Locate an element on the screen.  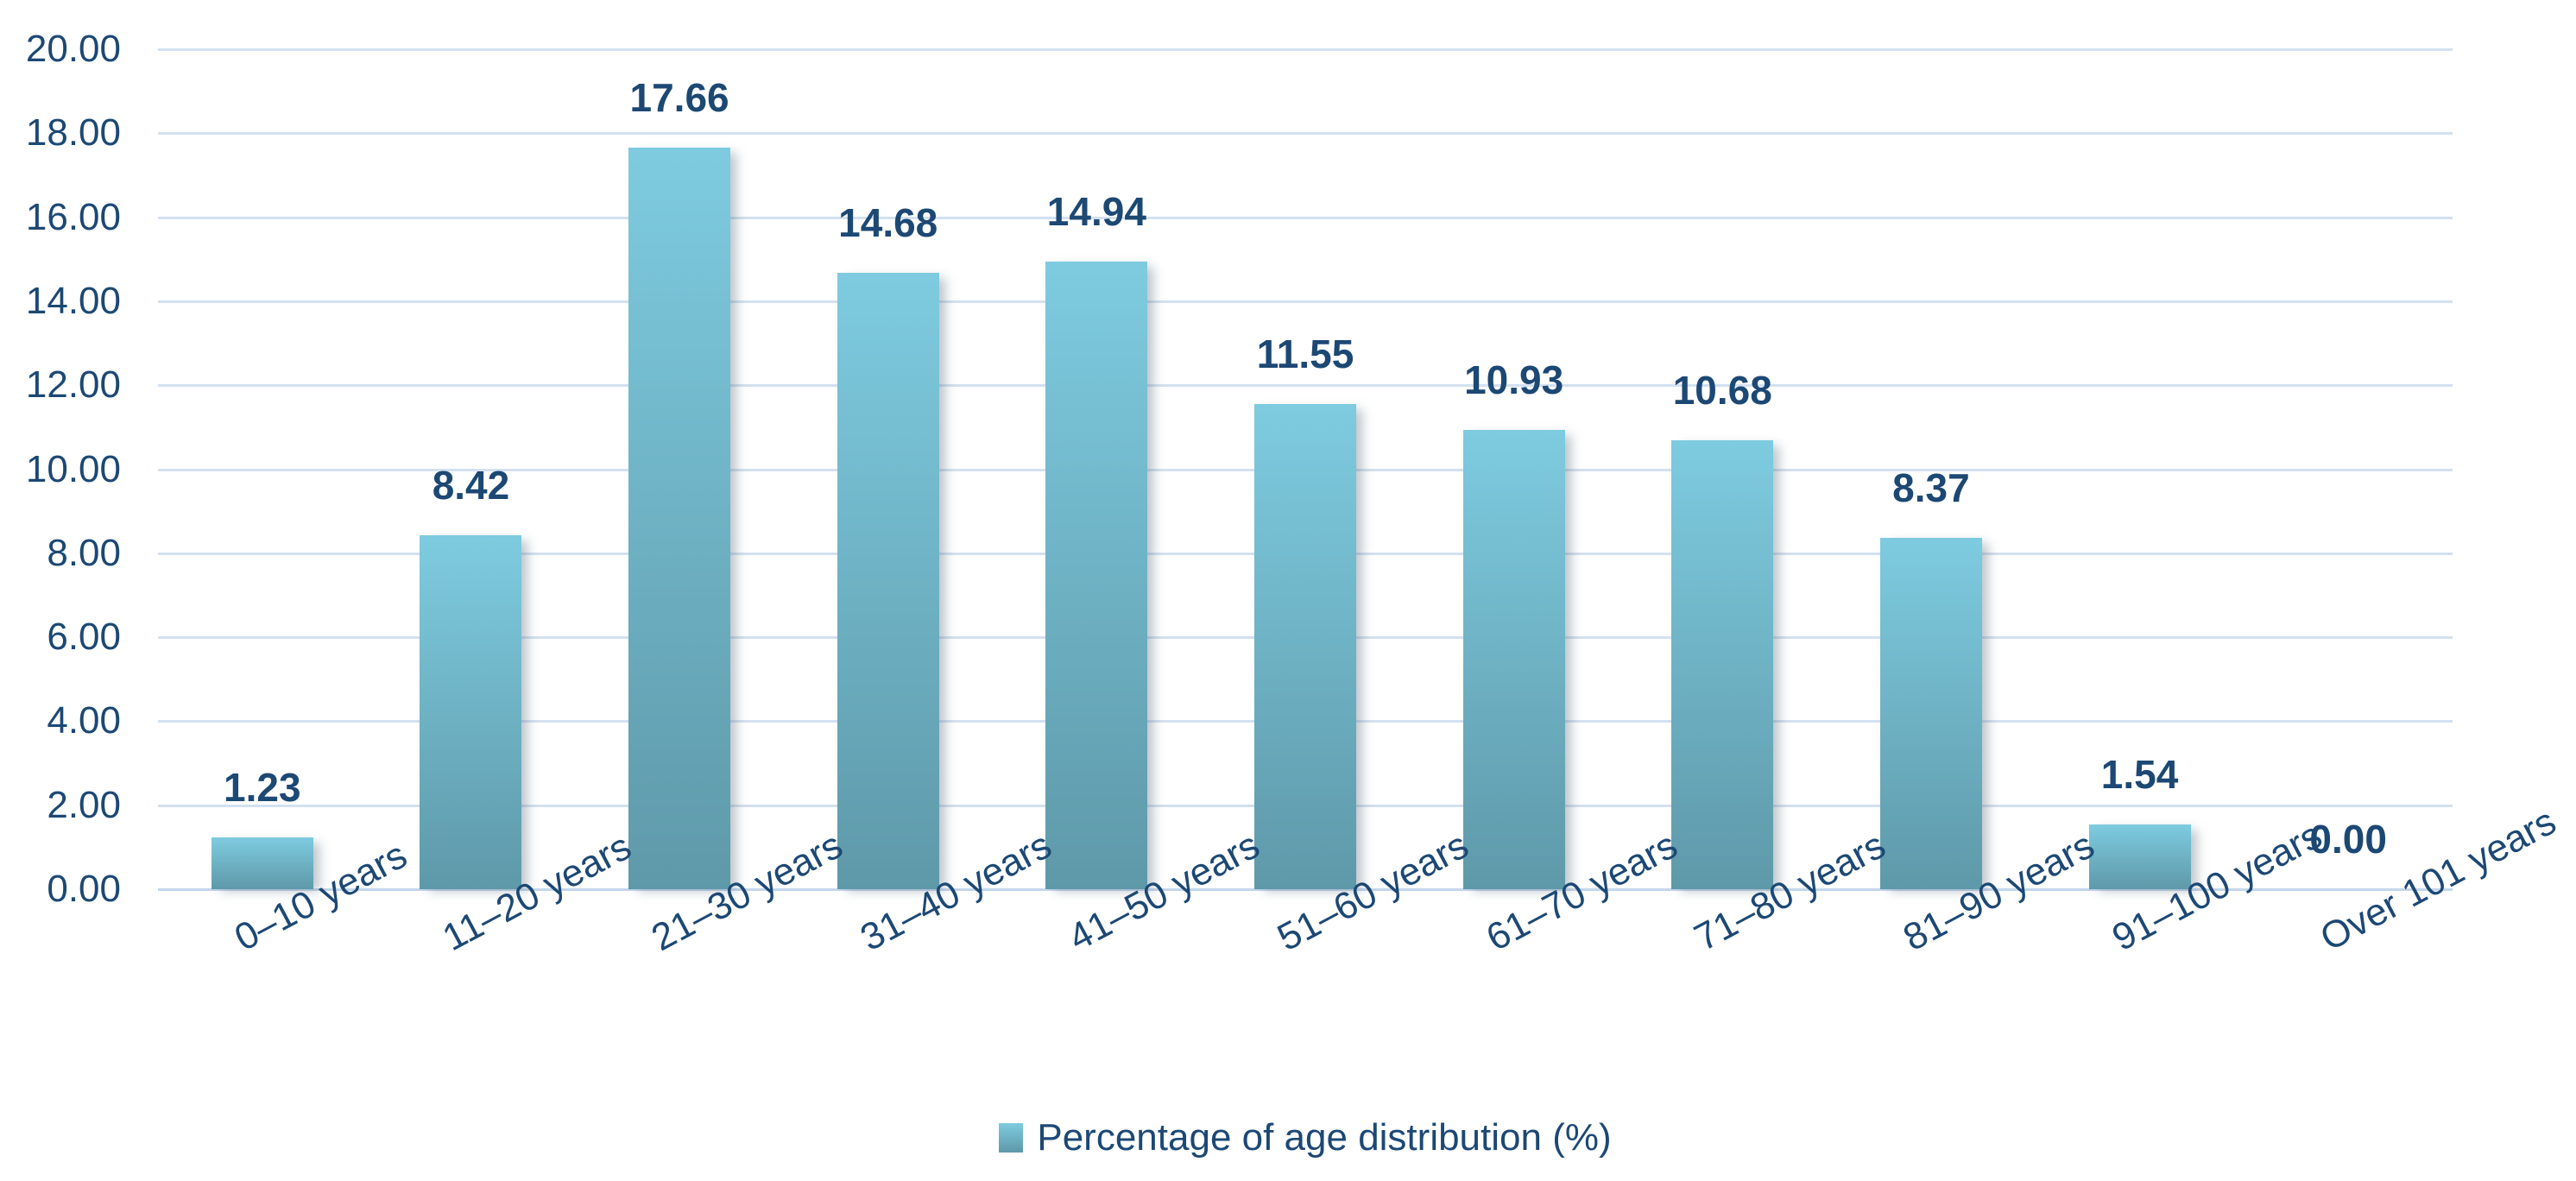
y-axis-tick-label: 18.00 is located at coordinates (73, 133).